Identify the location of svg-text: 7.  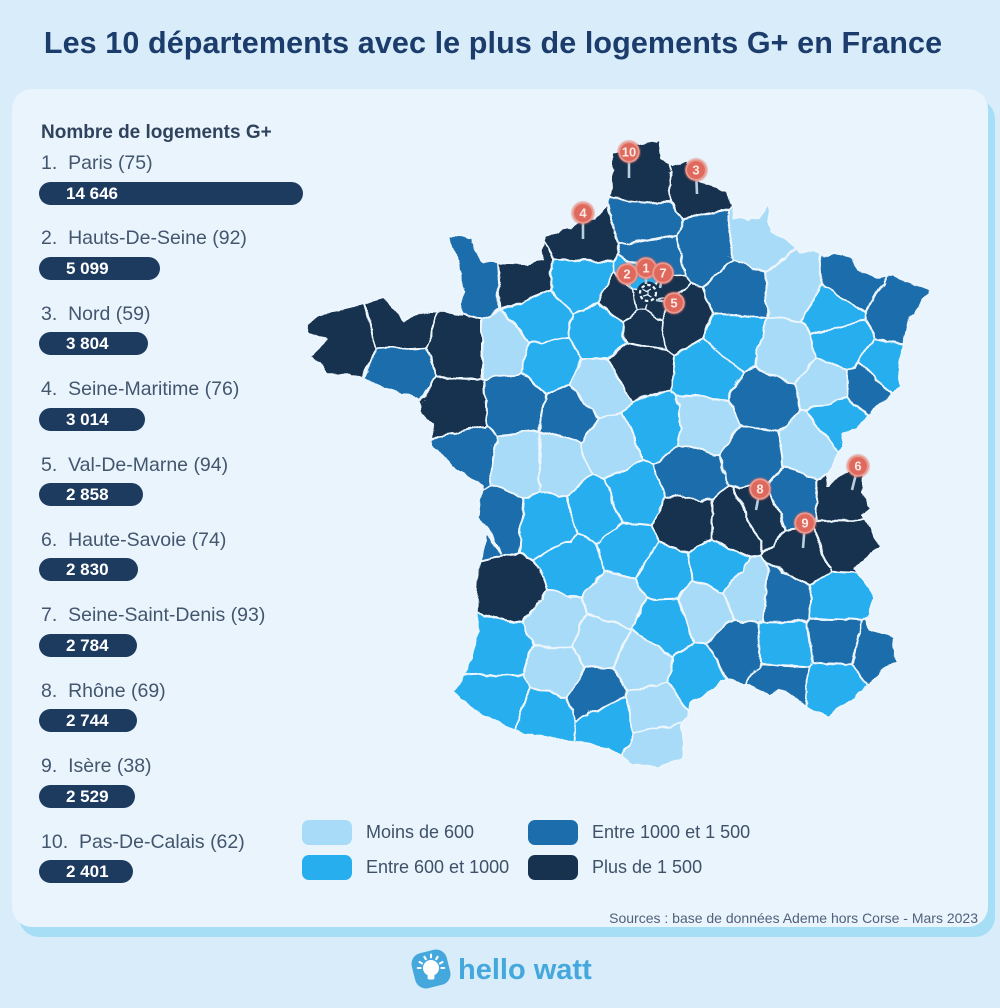
(662, 273).